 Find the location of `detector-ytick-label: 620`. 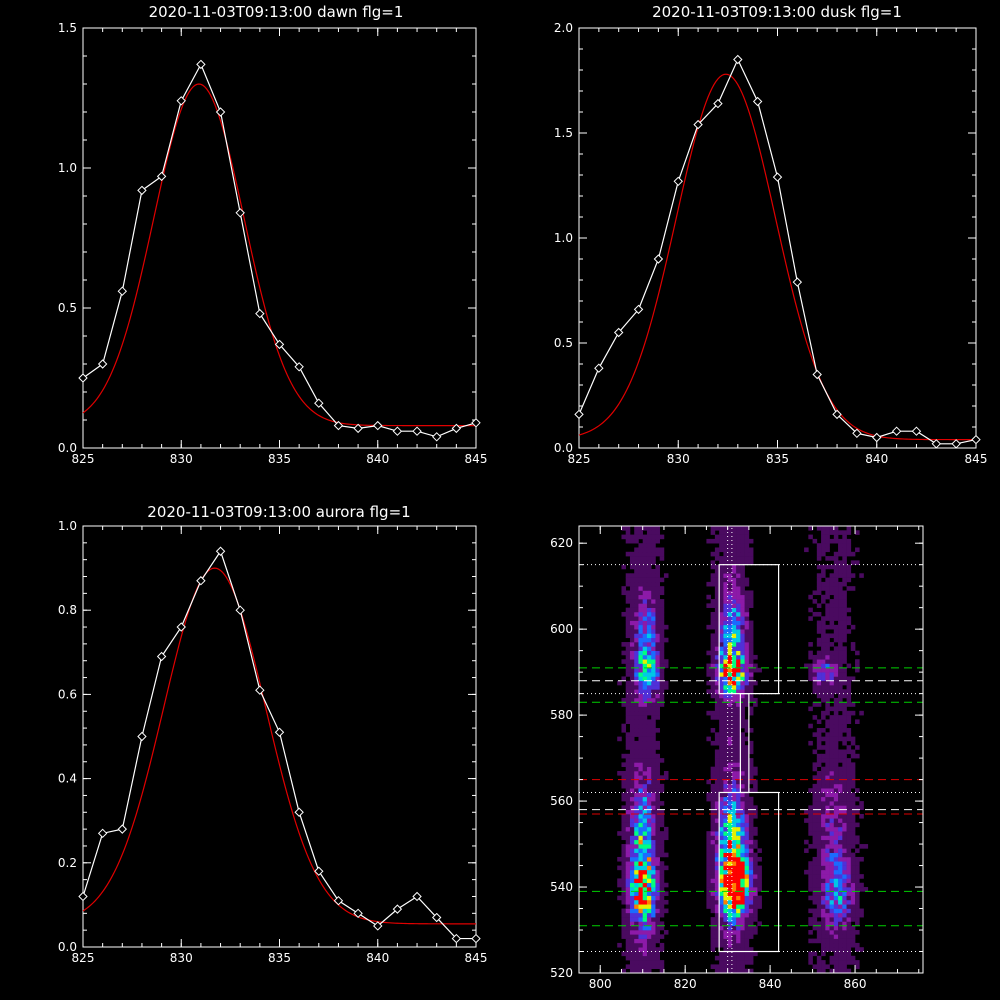

detector-ytick-label: 620 is located at coordinates (561, 543).